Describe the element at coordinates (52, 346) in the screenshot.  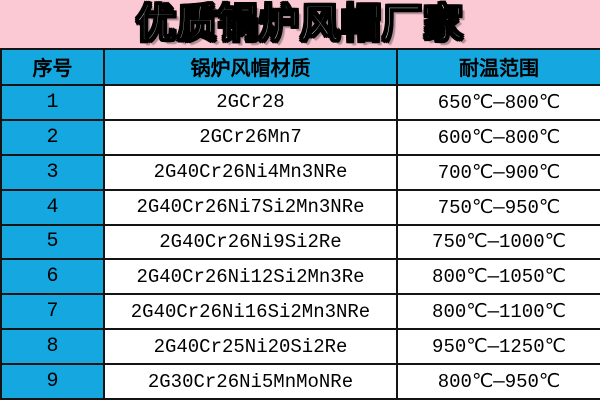
I see `cell-index: 8` at that location.